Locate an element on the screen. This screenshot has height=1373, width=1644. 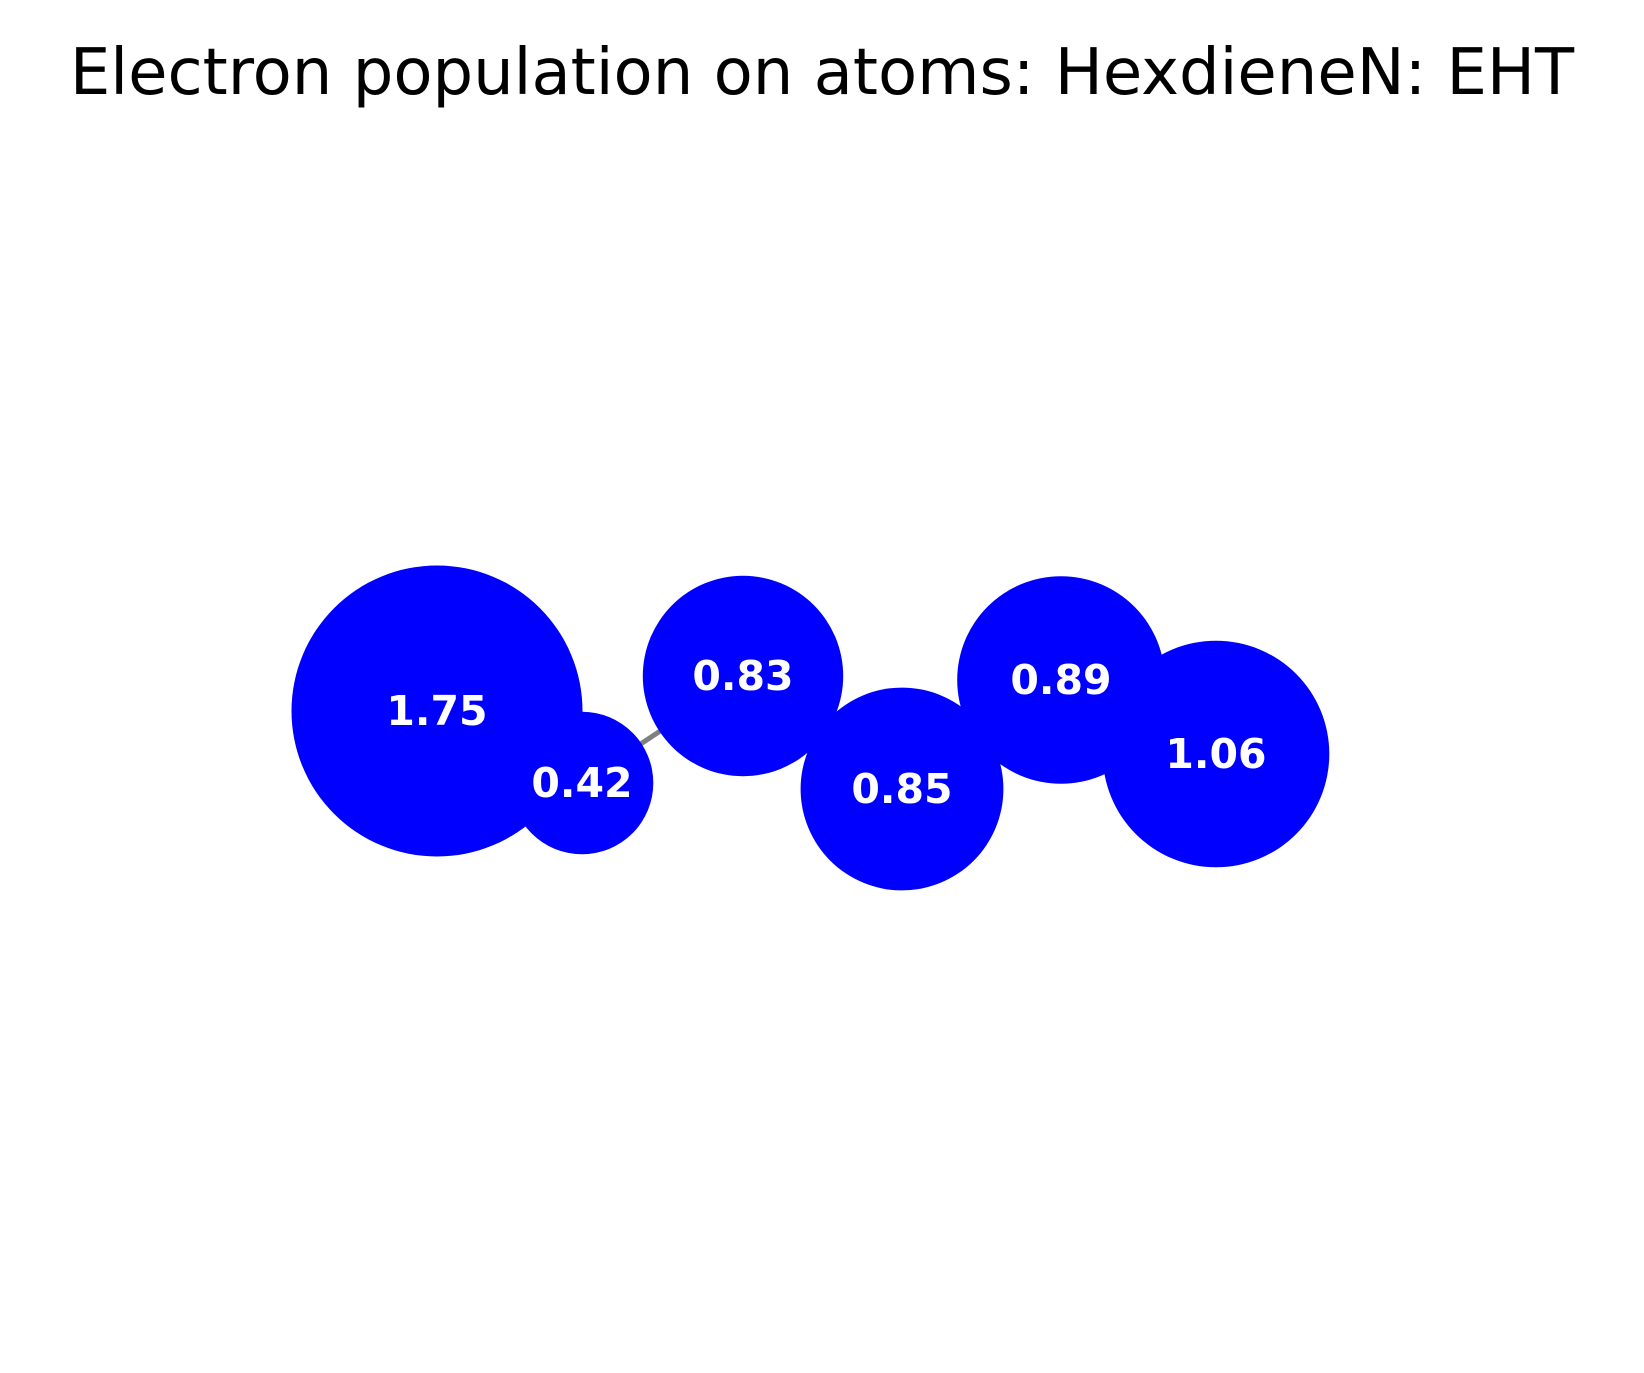
atom-population-label-3: 0.83 is located at coordinates (742, 676).